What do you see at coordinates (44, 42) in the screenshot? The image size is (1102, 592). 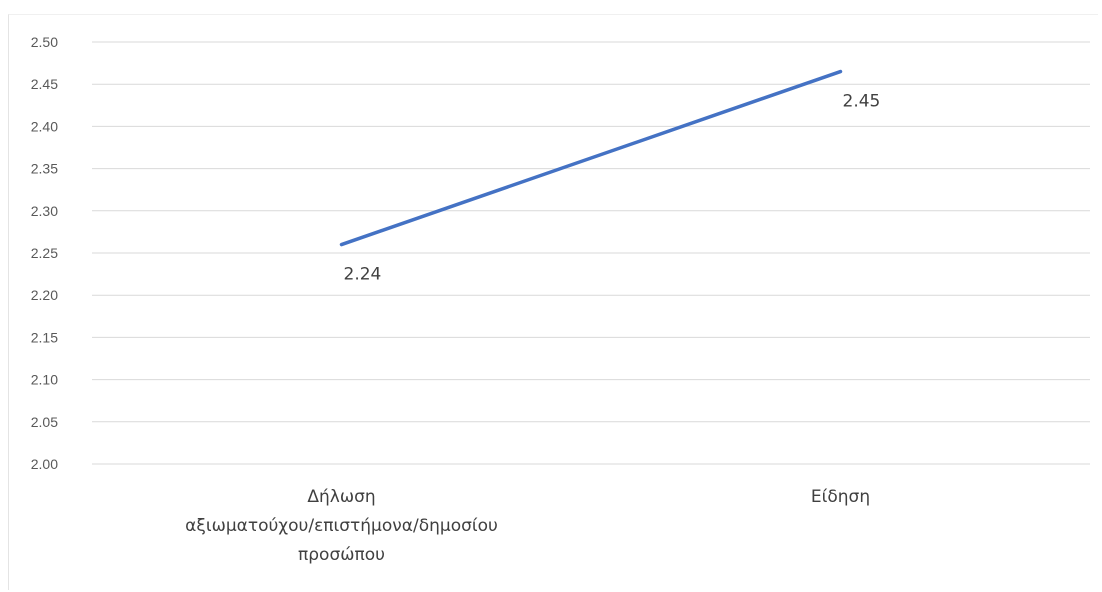 I see `y-tick-label: 2.50` at bounding box center [44, 42].